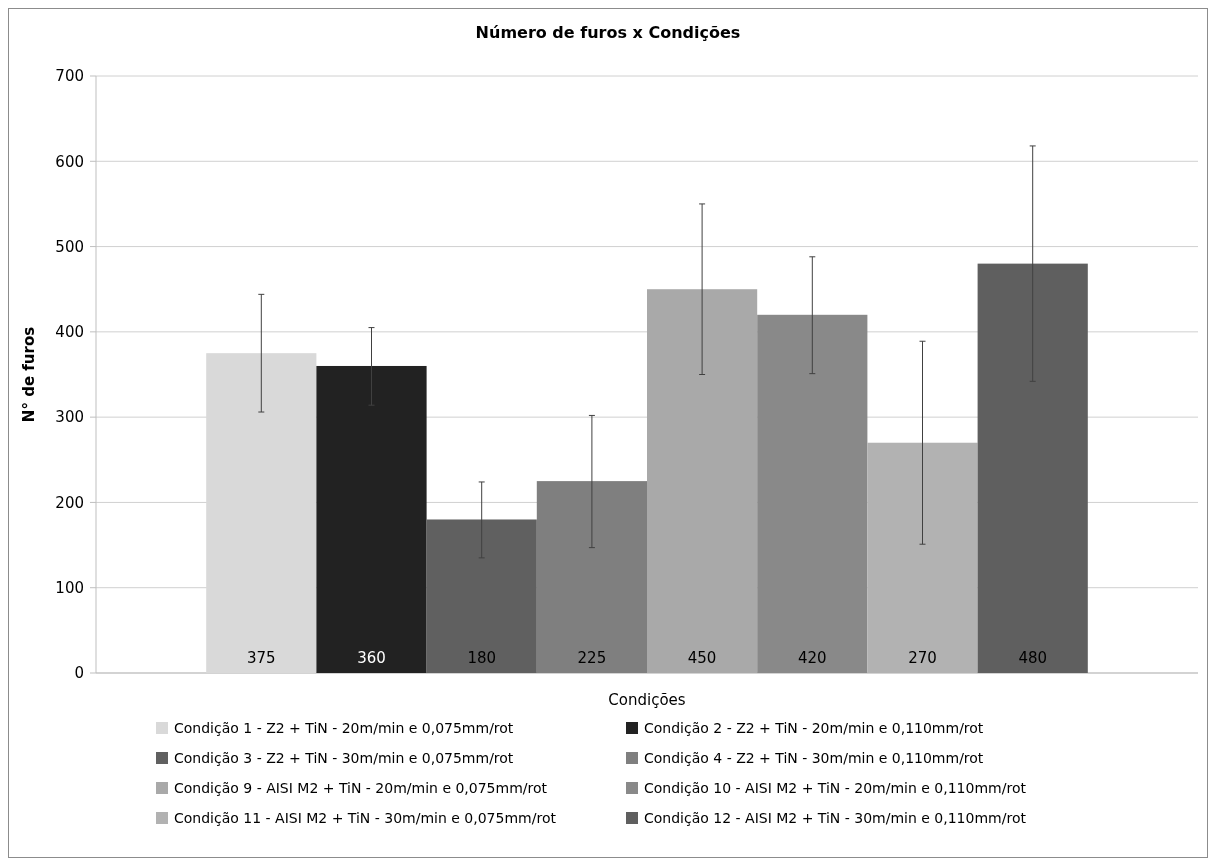  I want to click on y-tick-label: 500, so click(69, 246).